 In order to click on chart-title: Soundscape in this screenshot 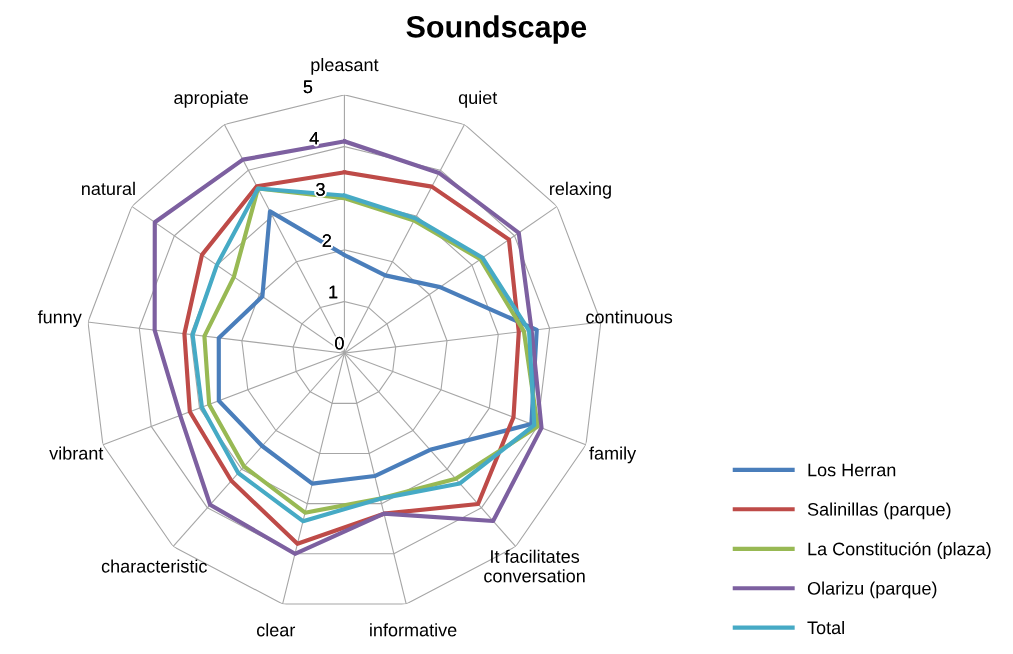, I will do `click(496, 29)`.